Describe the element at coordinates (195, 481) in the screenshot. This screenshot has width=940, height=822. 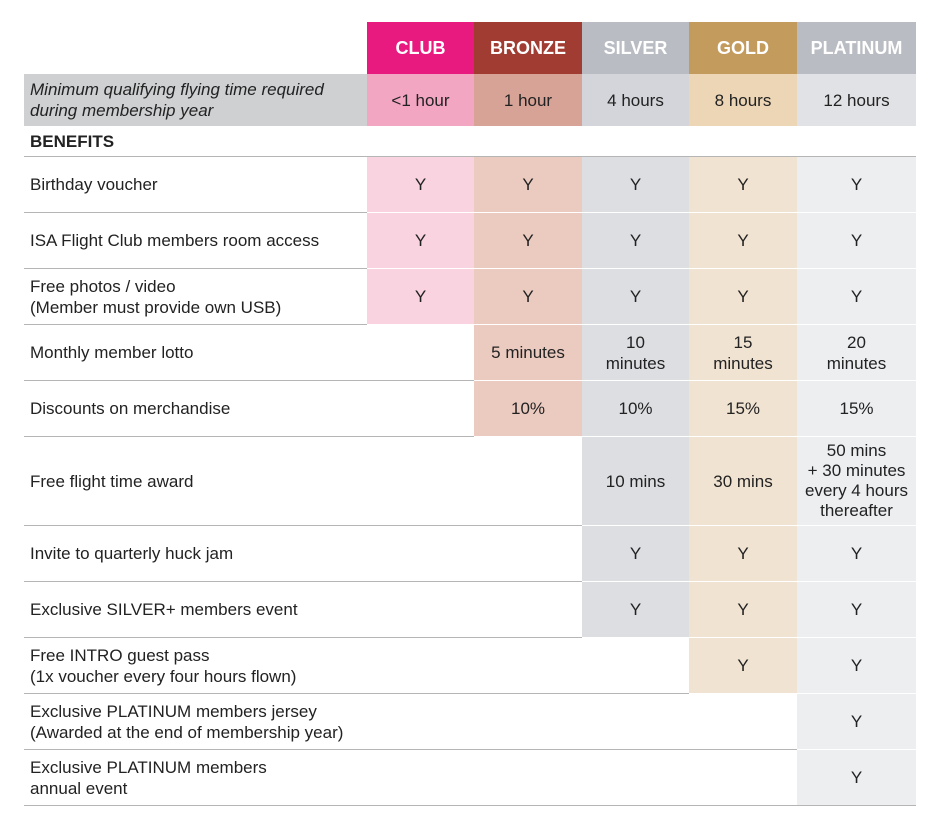
I see `benefit-label: Free flight time award` at that location.